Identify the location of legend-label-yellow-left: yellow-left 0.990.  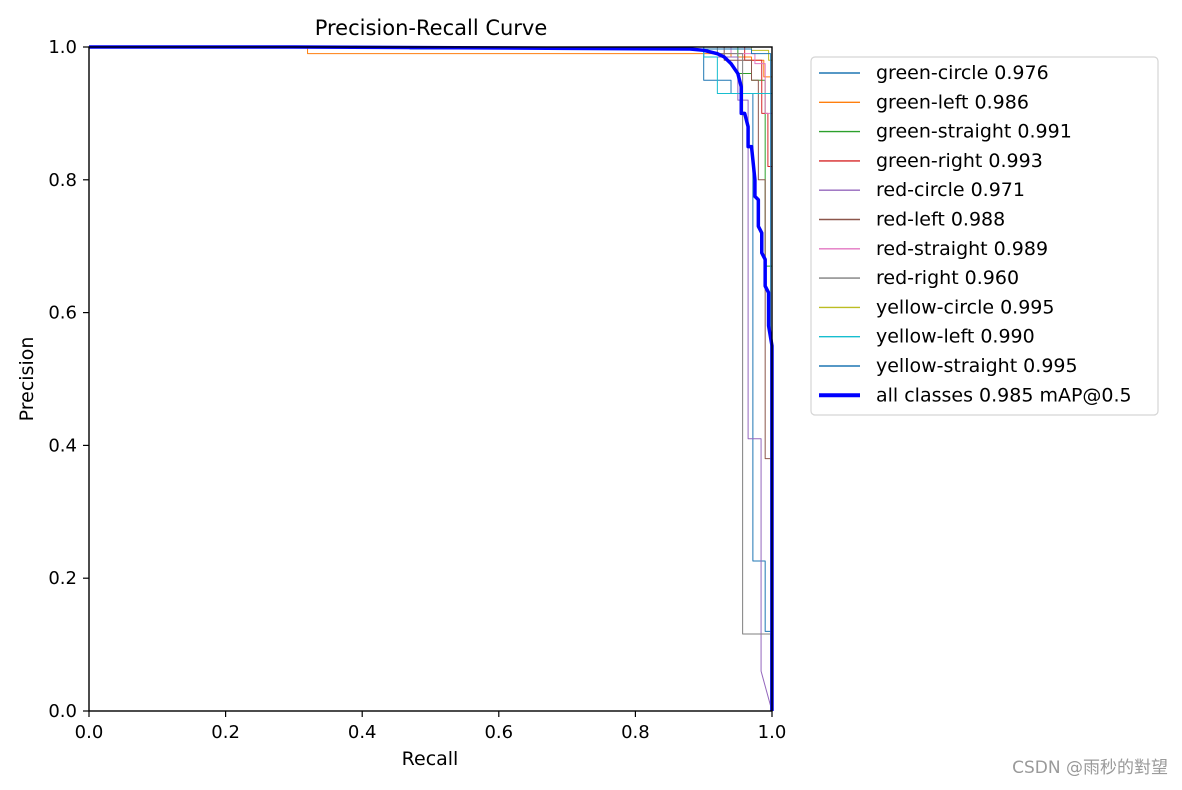
(955, 337).